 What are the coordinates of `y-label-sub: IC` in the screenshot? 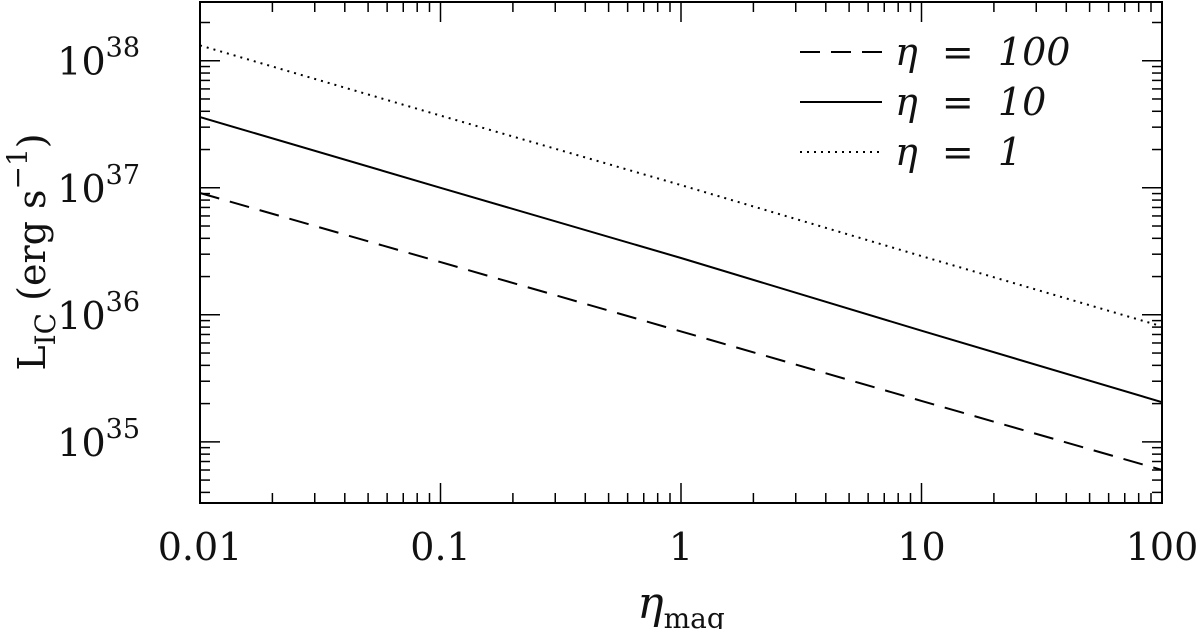 It's located at (45, 329).